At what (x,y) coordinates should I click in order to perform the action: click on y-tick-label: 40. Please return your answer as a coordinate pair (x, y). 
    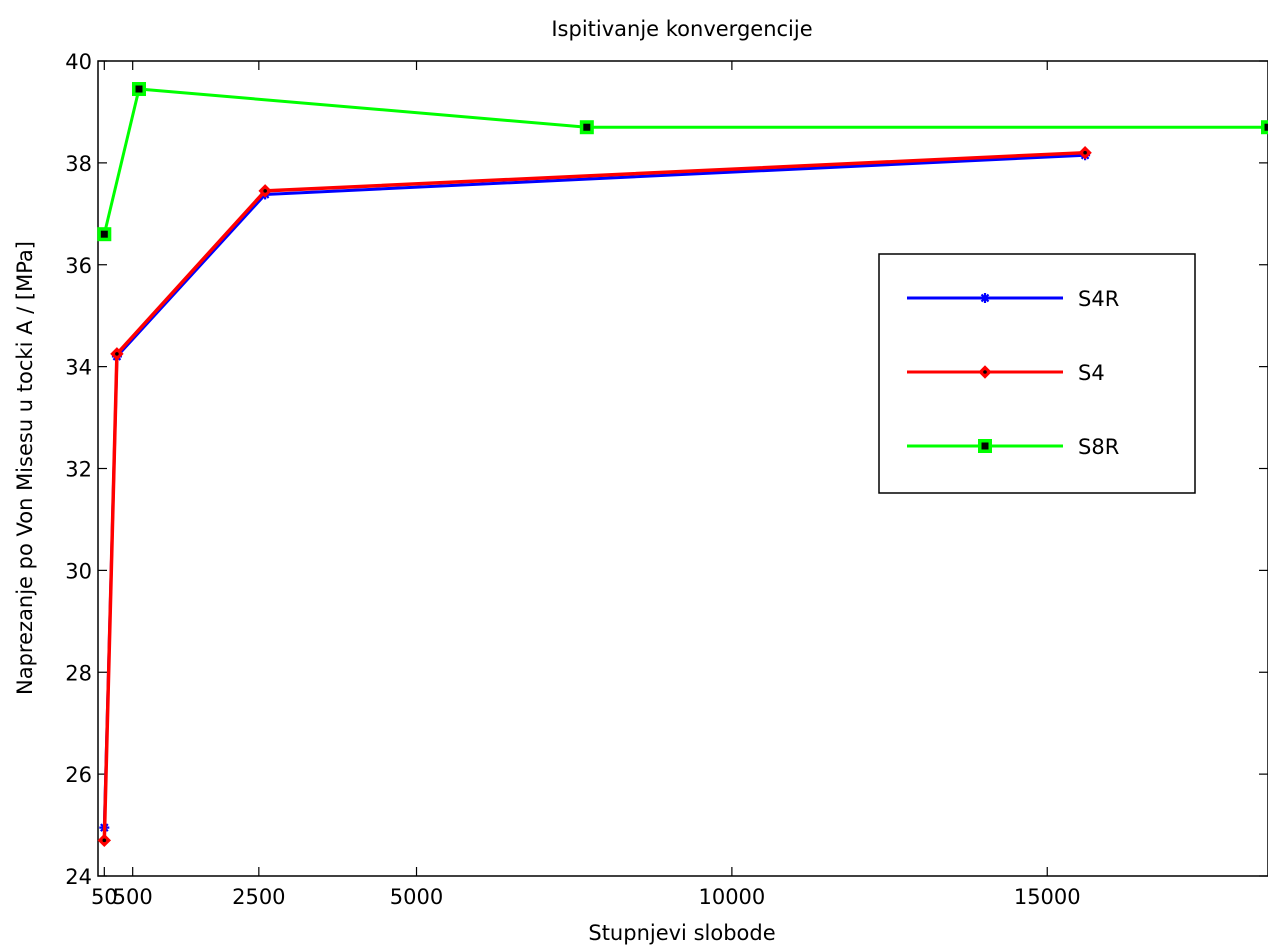
    Looking at the image, I should click on (78, 62).